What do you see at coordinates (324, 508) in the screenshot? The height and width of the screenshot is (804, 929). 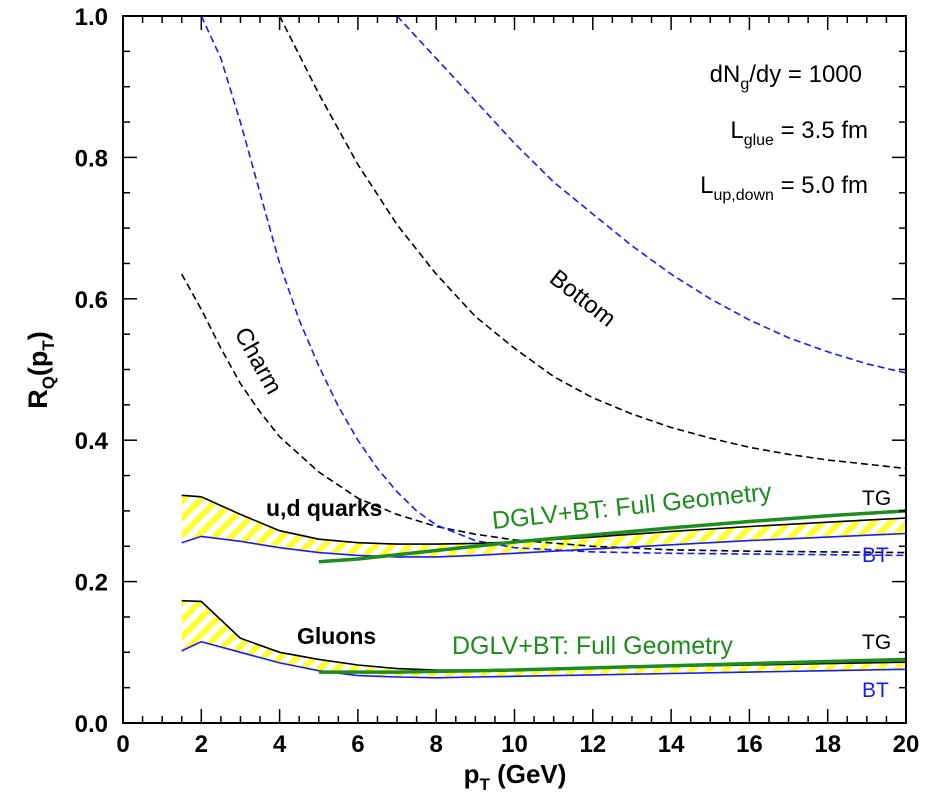 I see `label-ud-quarks: u,d quarks` at bounding box center [324, 508].